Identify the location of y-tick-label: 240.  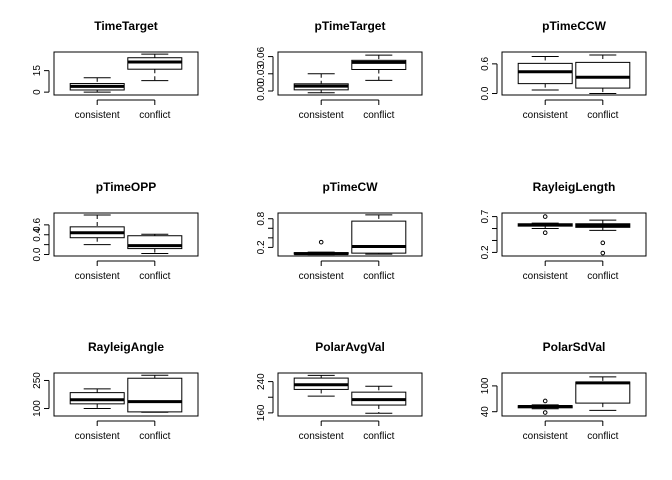
(261, 381).